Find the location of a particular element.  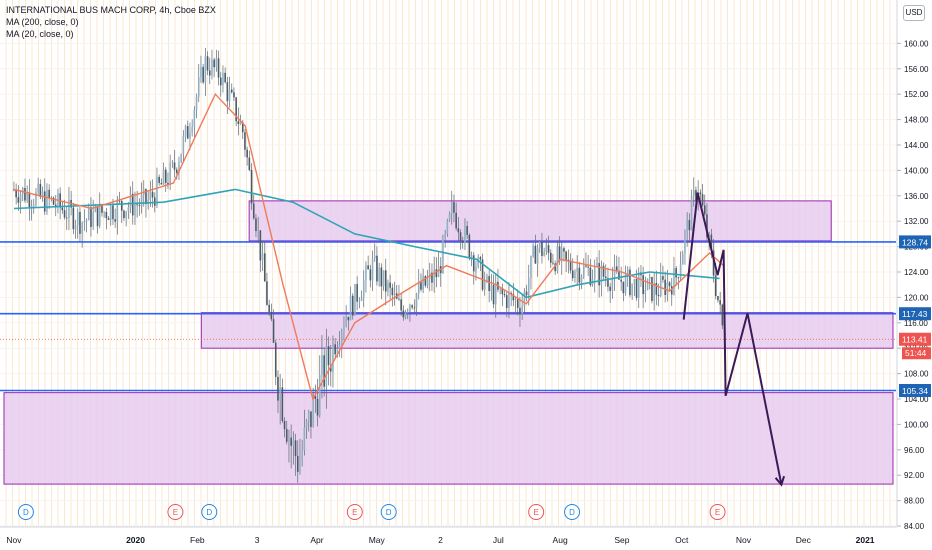

y-tick-label: 104.00 is located at coordinates (916, 399).